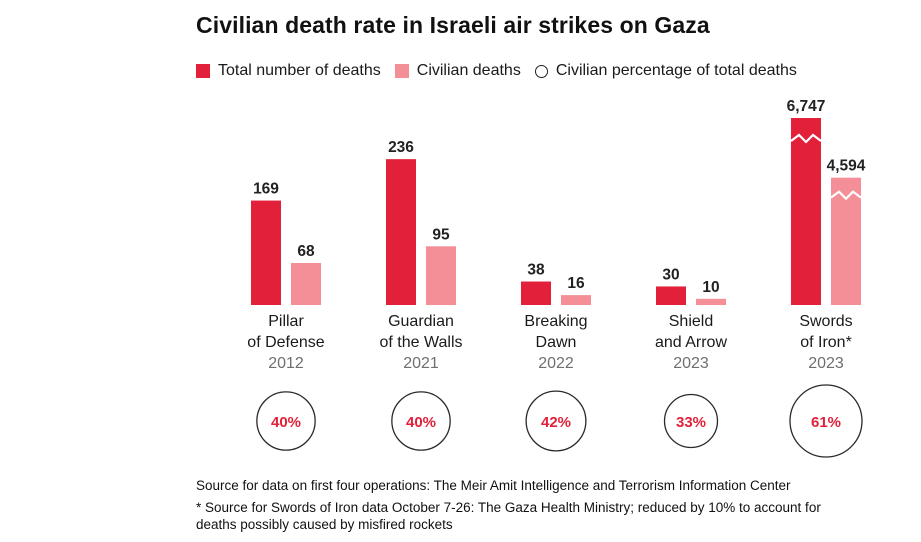  What do you see at coordinates (266, 189) in the screenshot?
I see `data-label-total: 169` at bounding box center [266, 189].